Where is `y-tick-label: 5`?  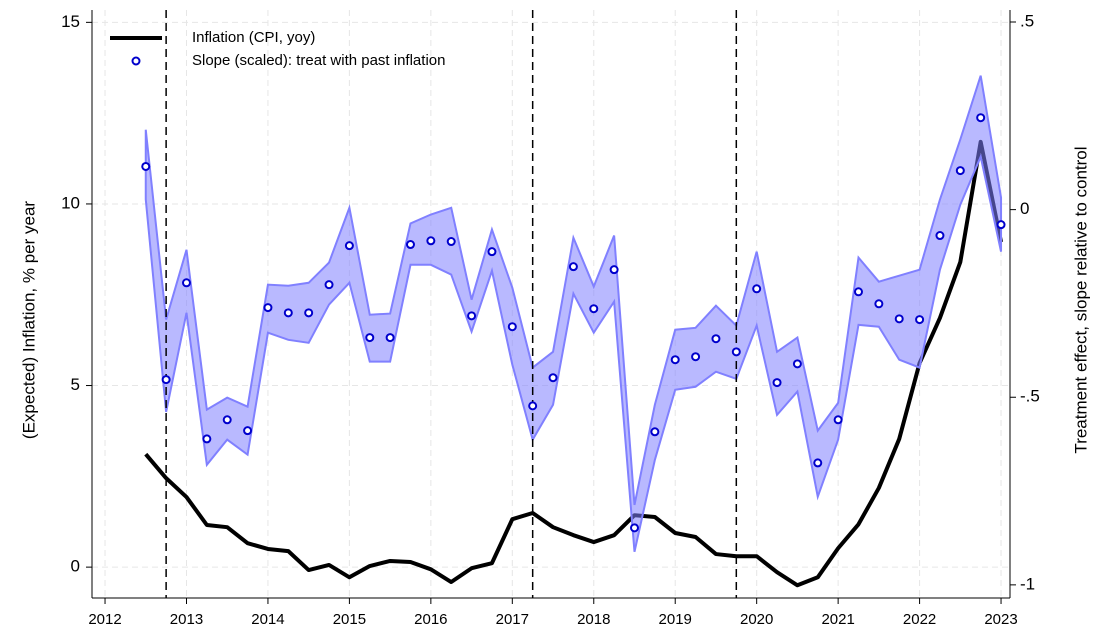
y-tick-label: 5 is located at coordinates (75, 384).